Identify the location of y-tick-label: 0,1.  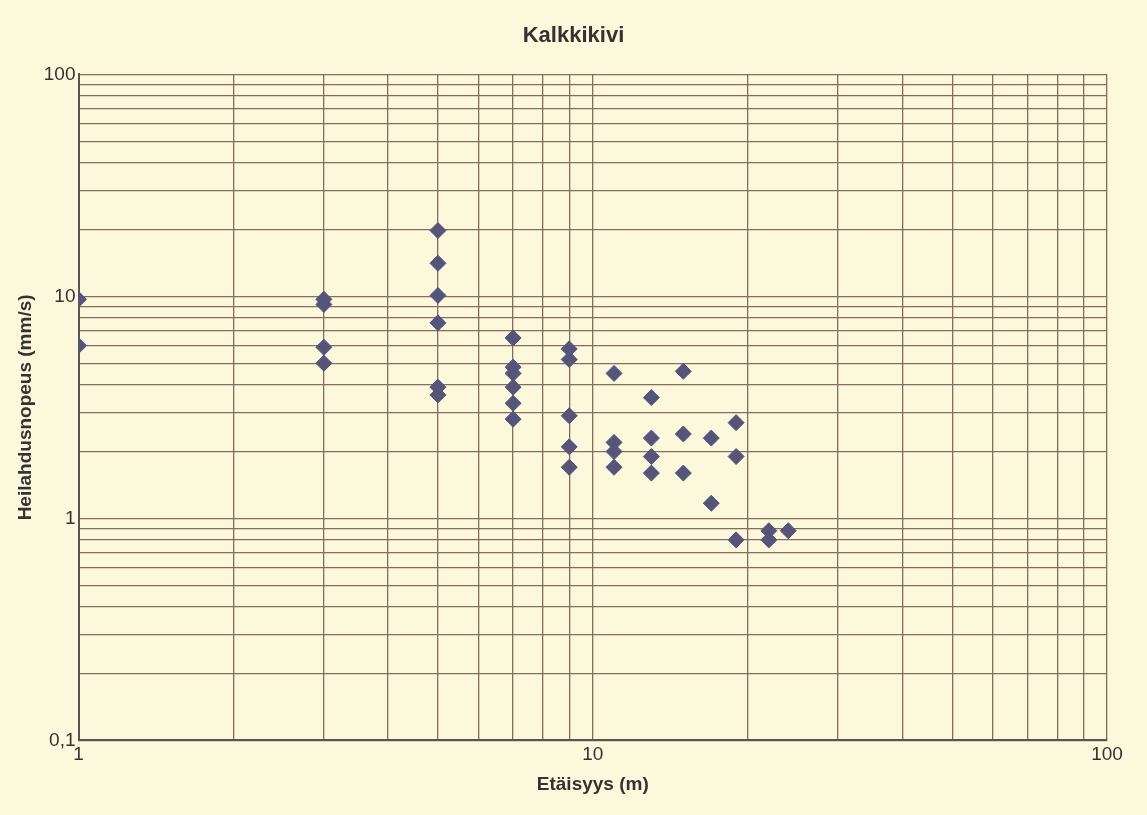
(62, 739).